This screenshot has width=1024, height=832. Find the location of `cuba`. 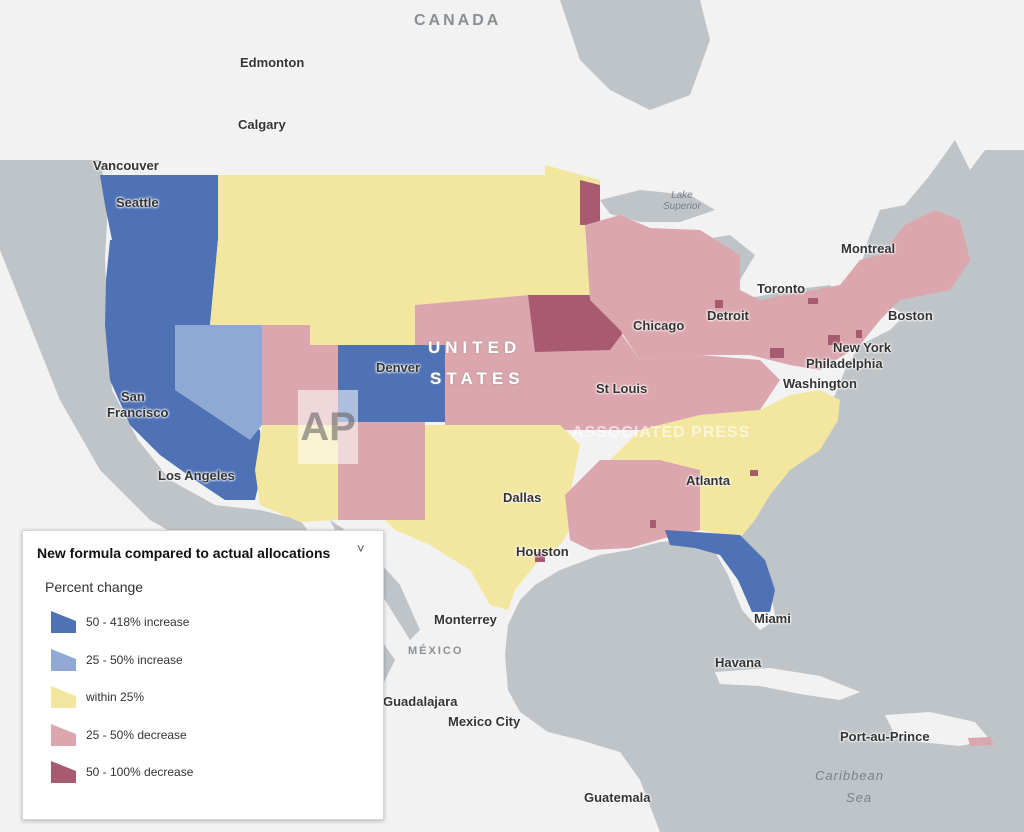

cuba is located at coordinates (787, 684).